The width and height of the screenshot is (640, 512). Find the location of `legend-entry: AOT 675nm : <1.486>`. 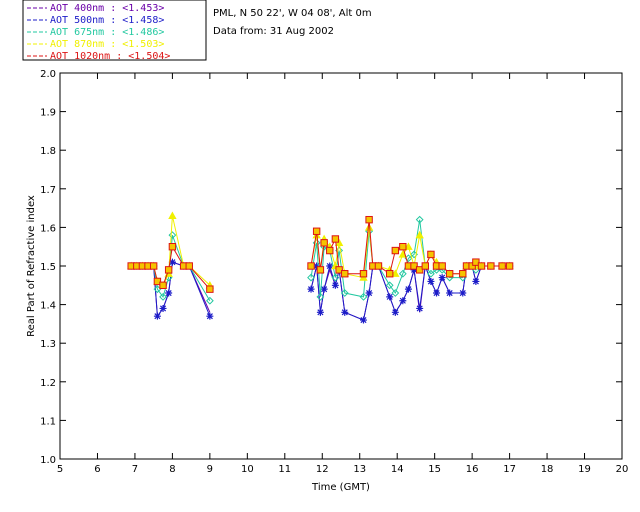

legend-entry: AOT 675nm : <1.486> is located at coordinates (107, 32).